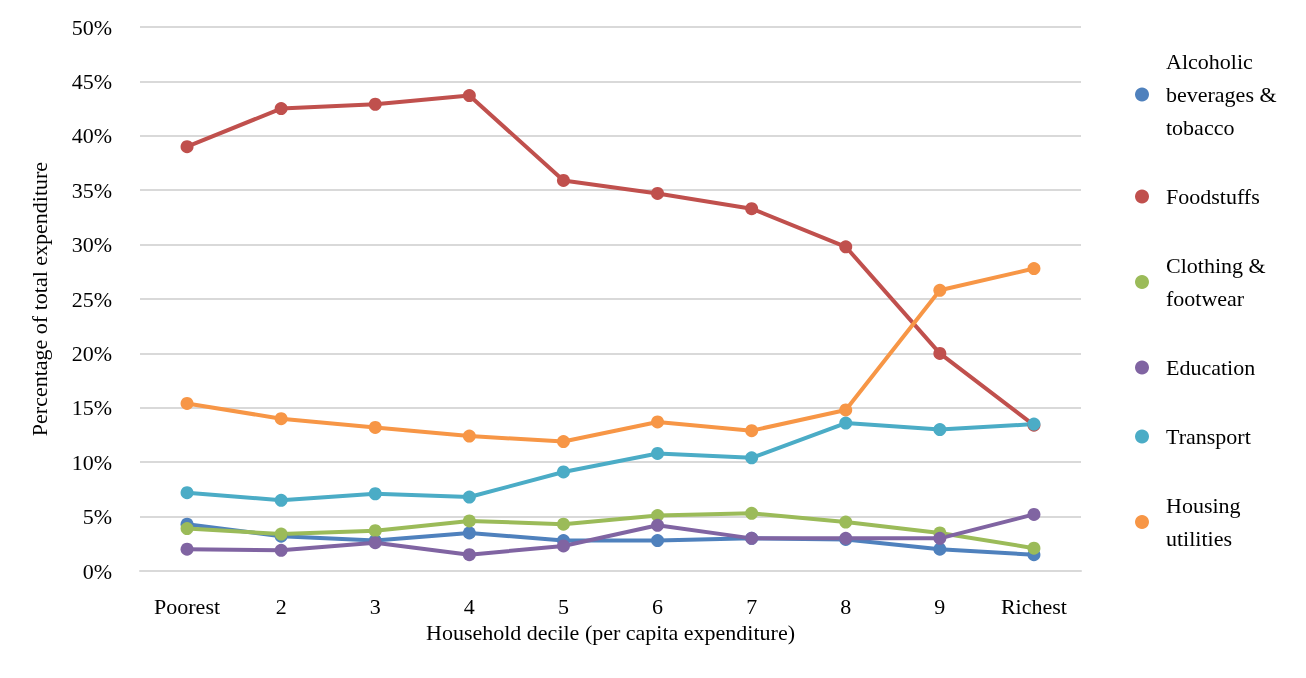  I want to click on x-tick-label: 7, so click(752, 606).